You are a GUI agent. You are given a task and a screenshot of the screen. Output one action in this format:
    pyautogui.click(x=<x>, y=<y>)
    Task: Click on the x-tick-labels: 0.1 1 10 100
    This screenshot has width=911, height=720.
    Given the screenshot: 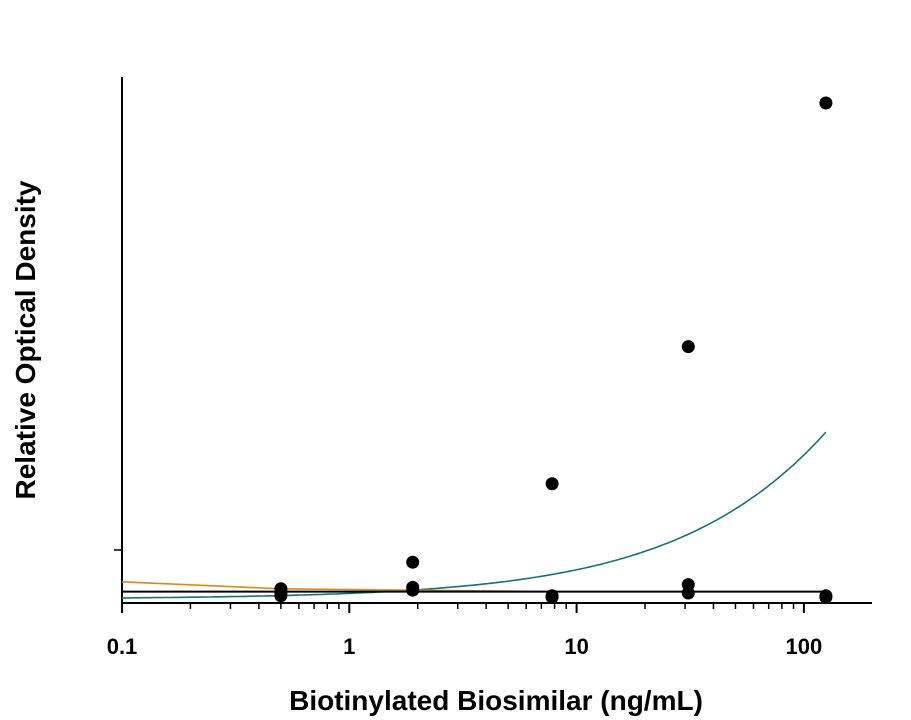 What is the action you would take?
    pyautogui.click(x=465, y=646)
    